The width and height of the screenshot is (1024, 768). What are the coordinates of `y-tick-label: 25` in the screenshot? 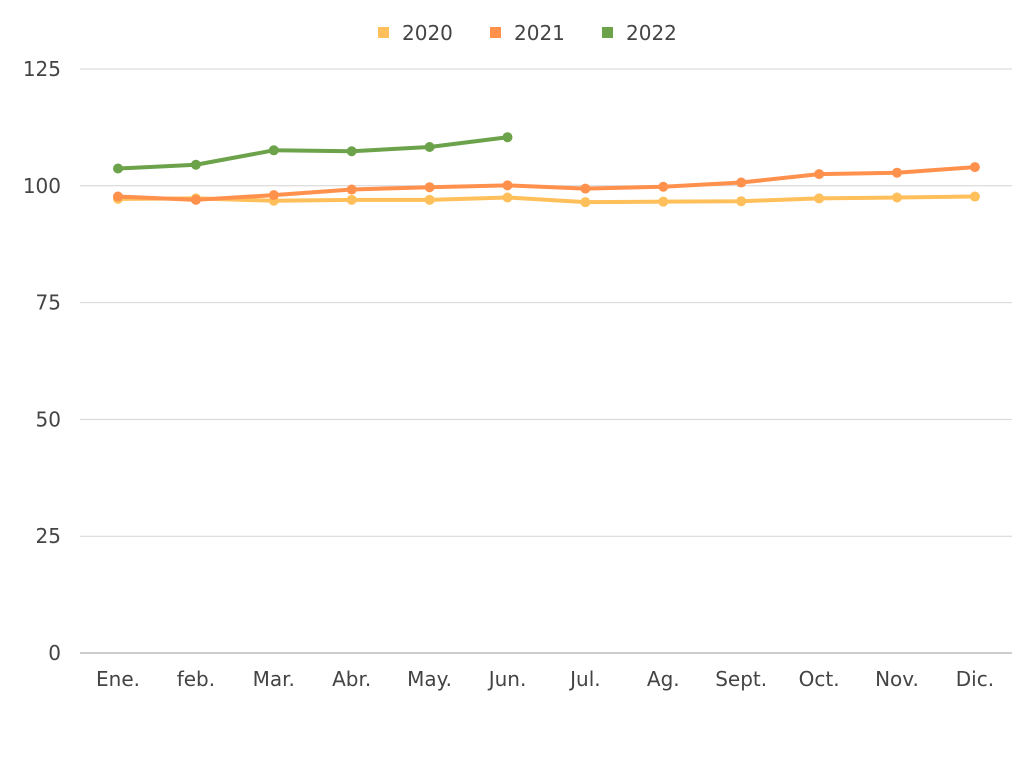 It's located at (48, 536).